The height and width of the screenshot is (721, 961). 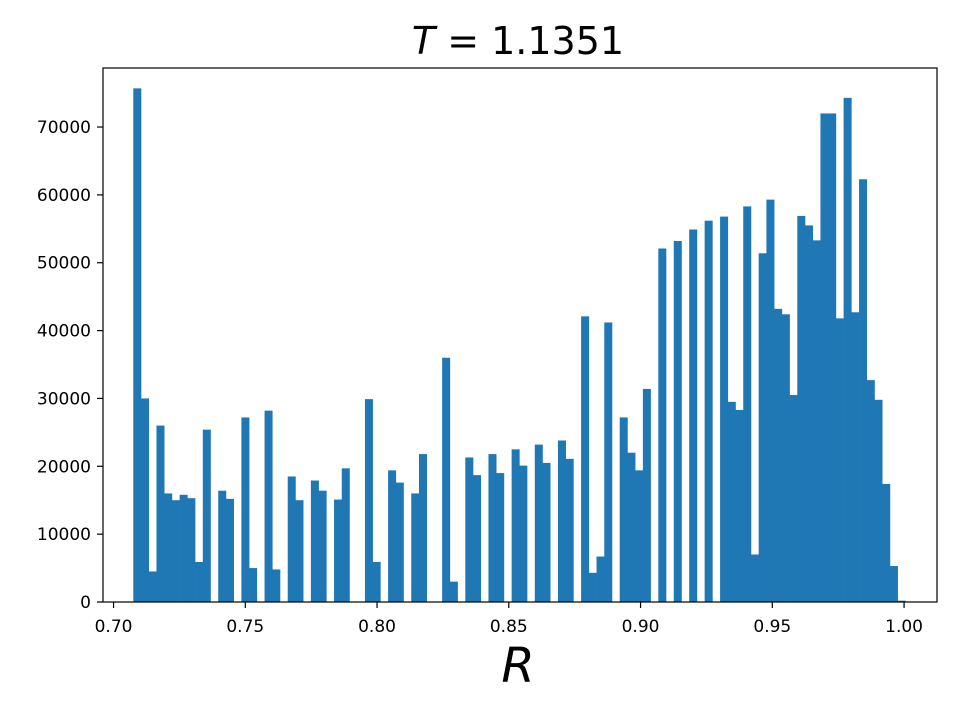 I want to click on y-tick-label: 50000, so click(x=64, y=264).